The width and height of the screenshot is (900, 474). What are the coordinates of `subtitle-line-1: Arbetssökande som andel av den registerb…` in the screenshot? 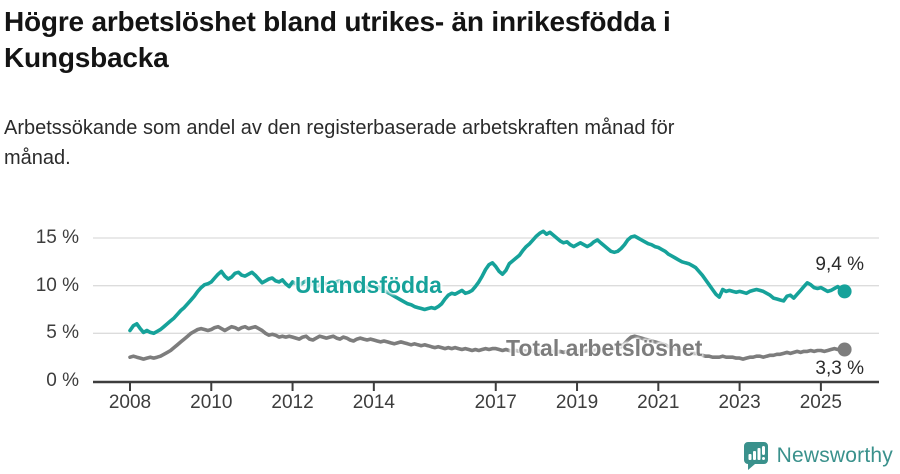 It's located at (339, 128).